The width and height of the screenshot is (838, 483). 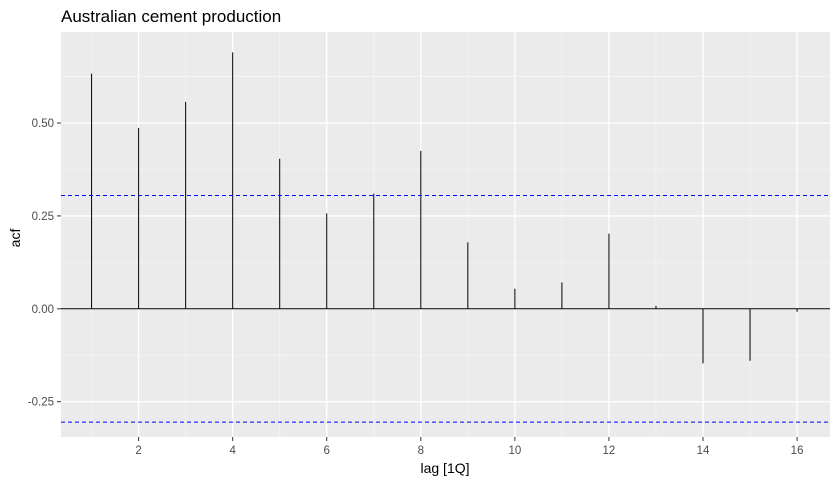 What do you see at coordinates (15, 238) in the screenshot?
I see `y-axis-title: acf` at bounding box center [15, 238].